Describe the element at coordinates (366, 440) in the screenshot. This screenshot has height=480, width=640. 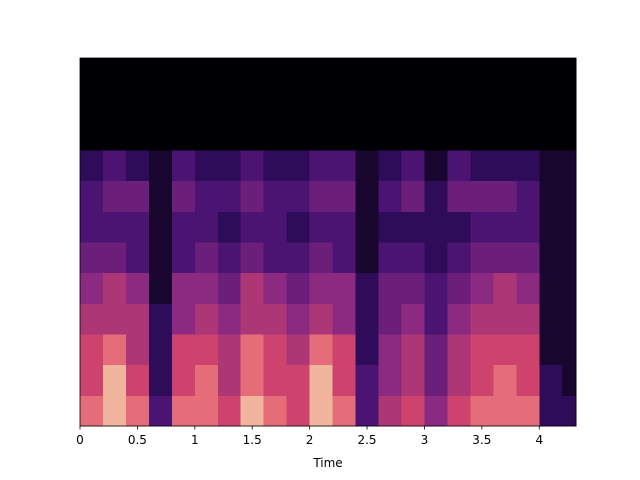
I see `x-tick-label: 2.5` at that location.